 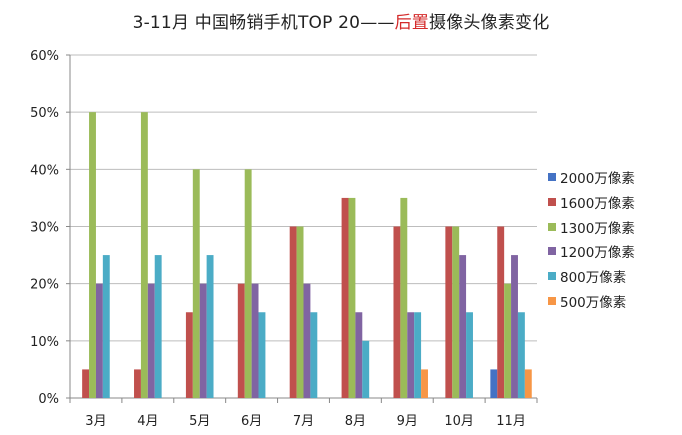 What do you see at coordinates (44, 342) in the screenshot?
I see `y-tick-label: 10%` at bounding box center [44, 342].